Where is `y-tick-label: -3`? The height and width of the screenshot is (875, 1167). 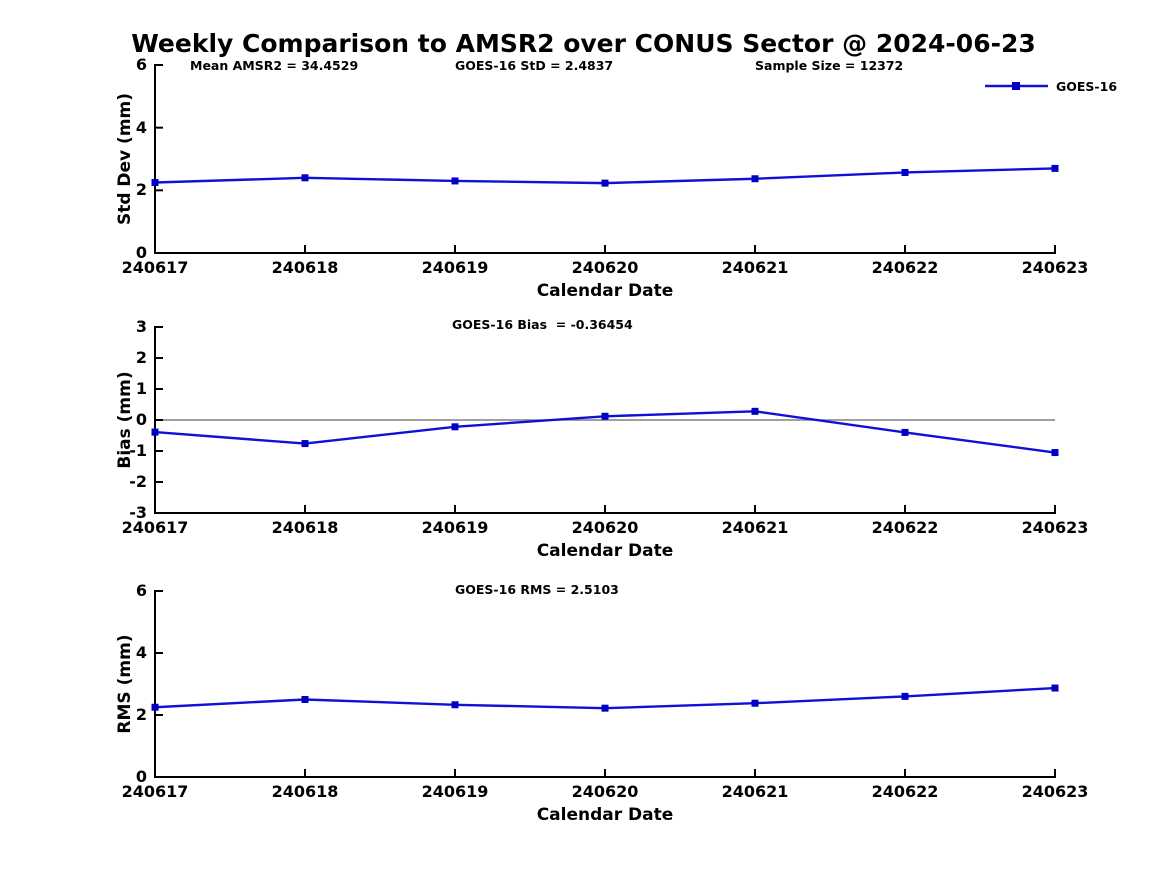
y-tick-label: -3 is located at coordinates (138, 512).